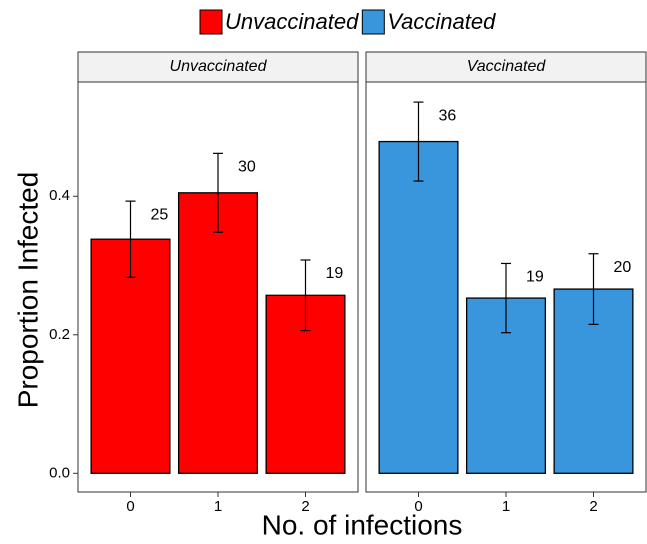  I want to click on y-axis-label: Proportion Infected, so click(27, 290).